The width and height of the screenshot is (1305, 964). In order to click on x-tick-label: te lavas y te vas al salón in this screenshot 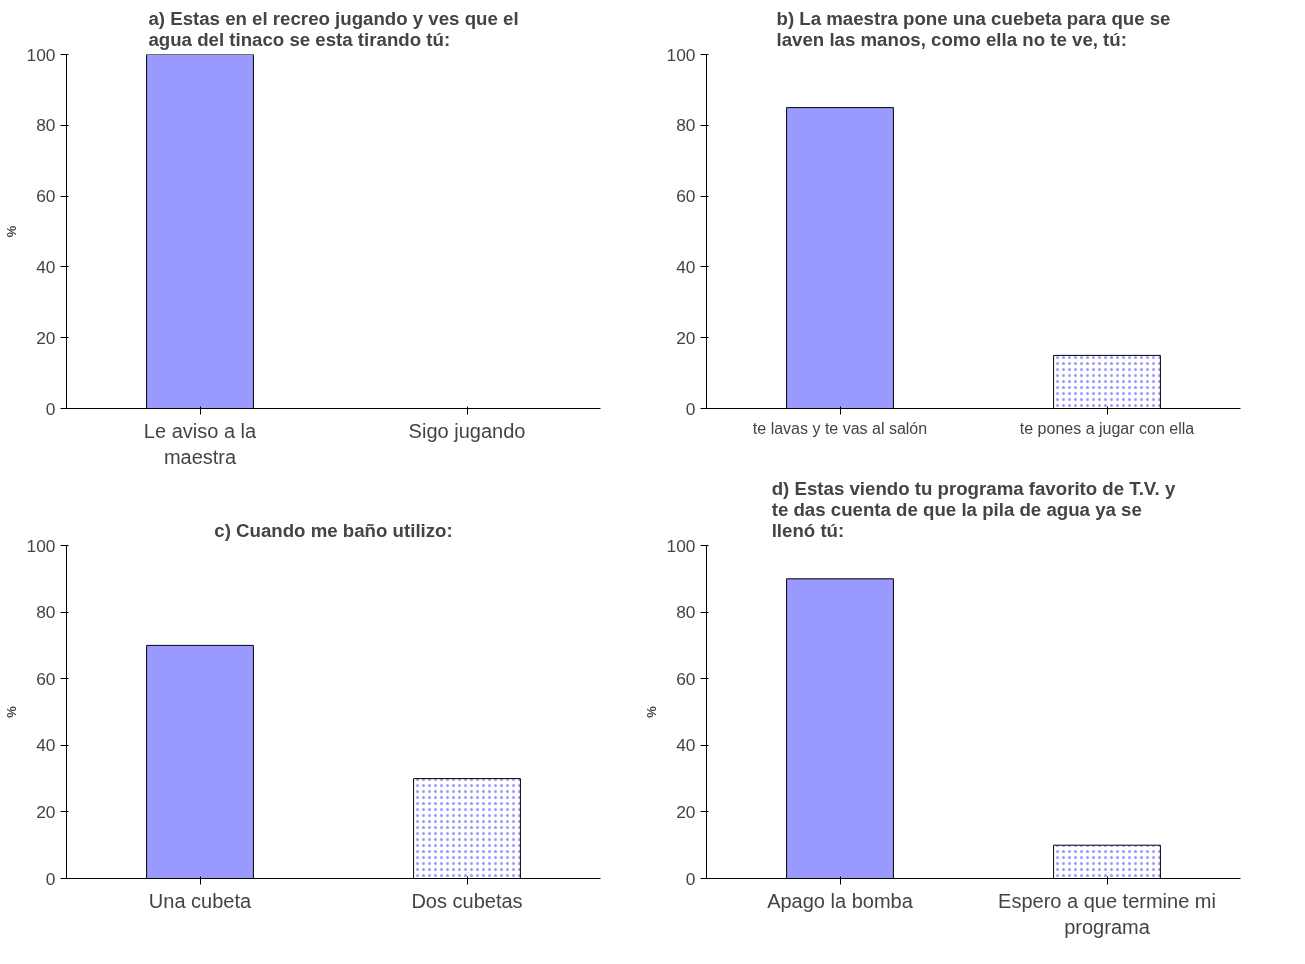, I will do `click(840, 428)`.